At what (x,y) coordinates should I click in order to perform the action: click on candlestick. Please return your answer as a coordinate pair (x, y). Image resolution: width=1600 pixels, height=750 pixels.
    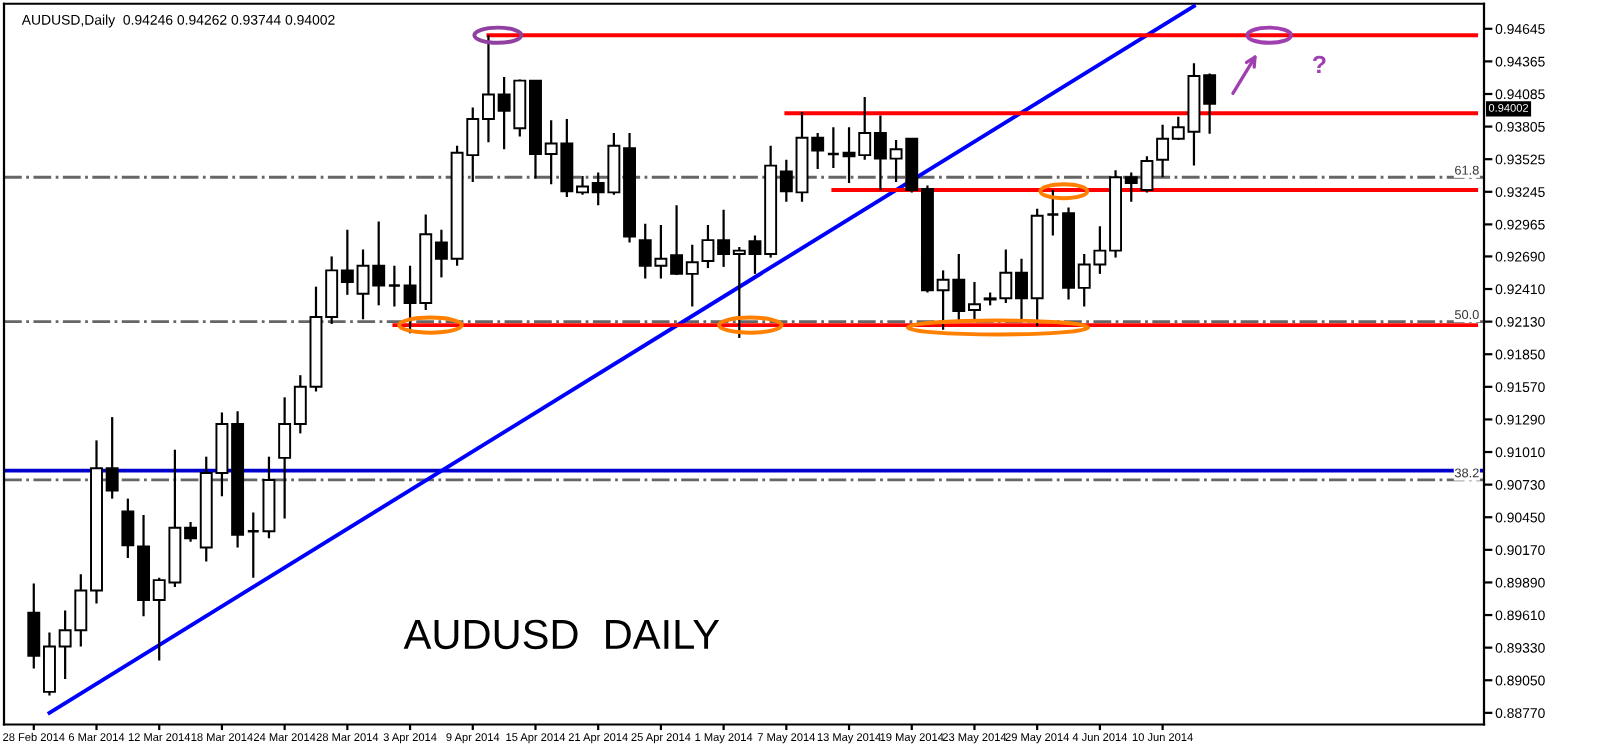
    Looking at the image, I should click on (394, 286).